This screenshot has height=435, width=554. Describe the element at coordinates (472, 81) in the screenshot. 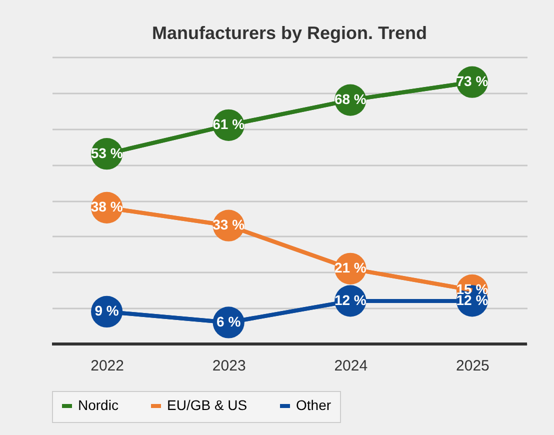

I see `data-label: 73 %` at that location.